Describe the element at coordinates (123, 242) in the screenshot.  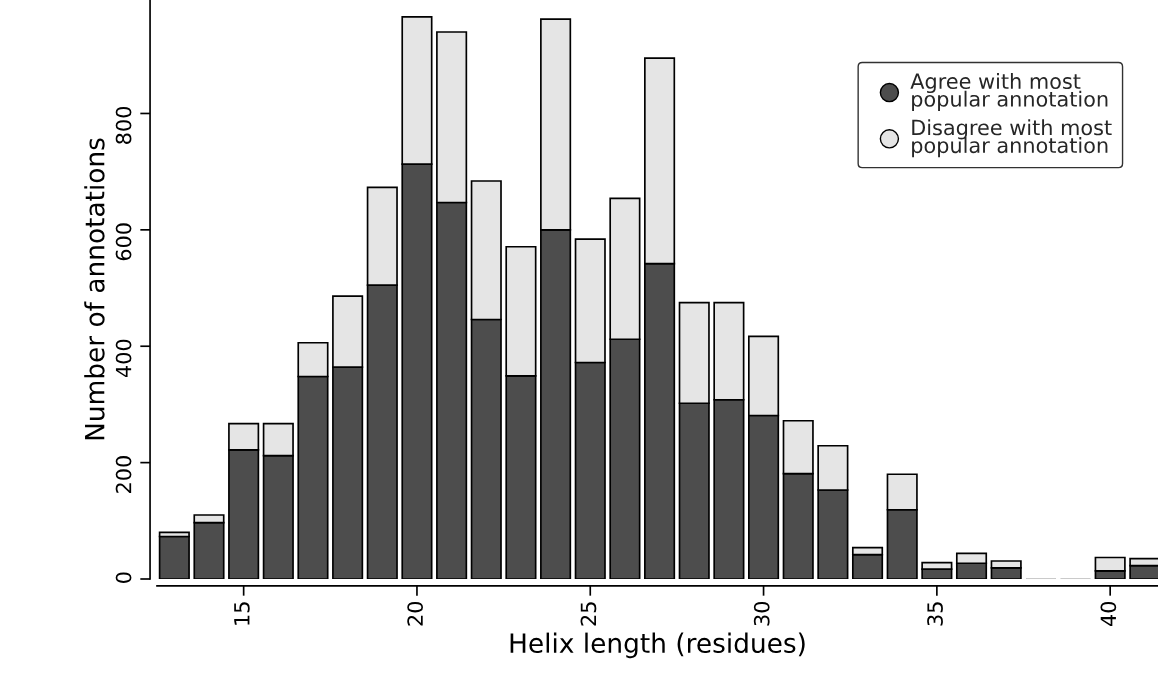
I see `y-tick-label: 600` at that location.